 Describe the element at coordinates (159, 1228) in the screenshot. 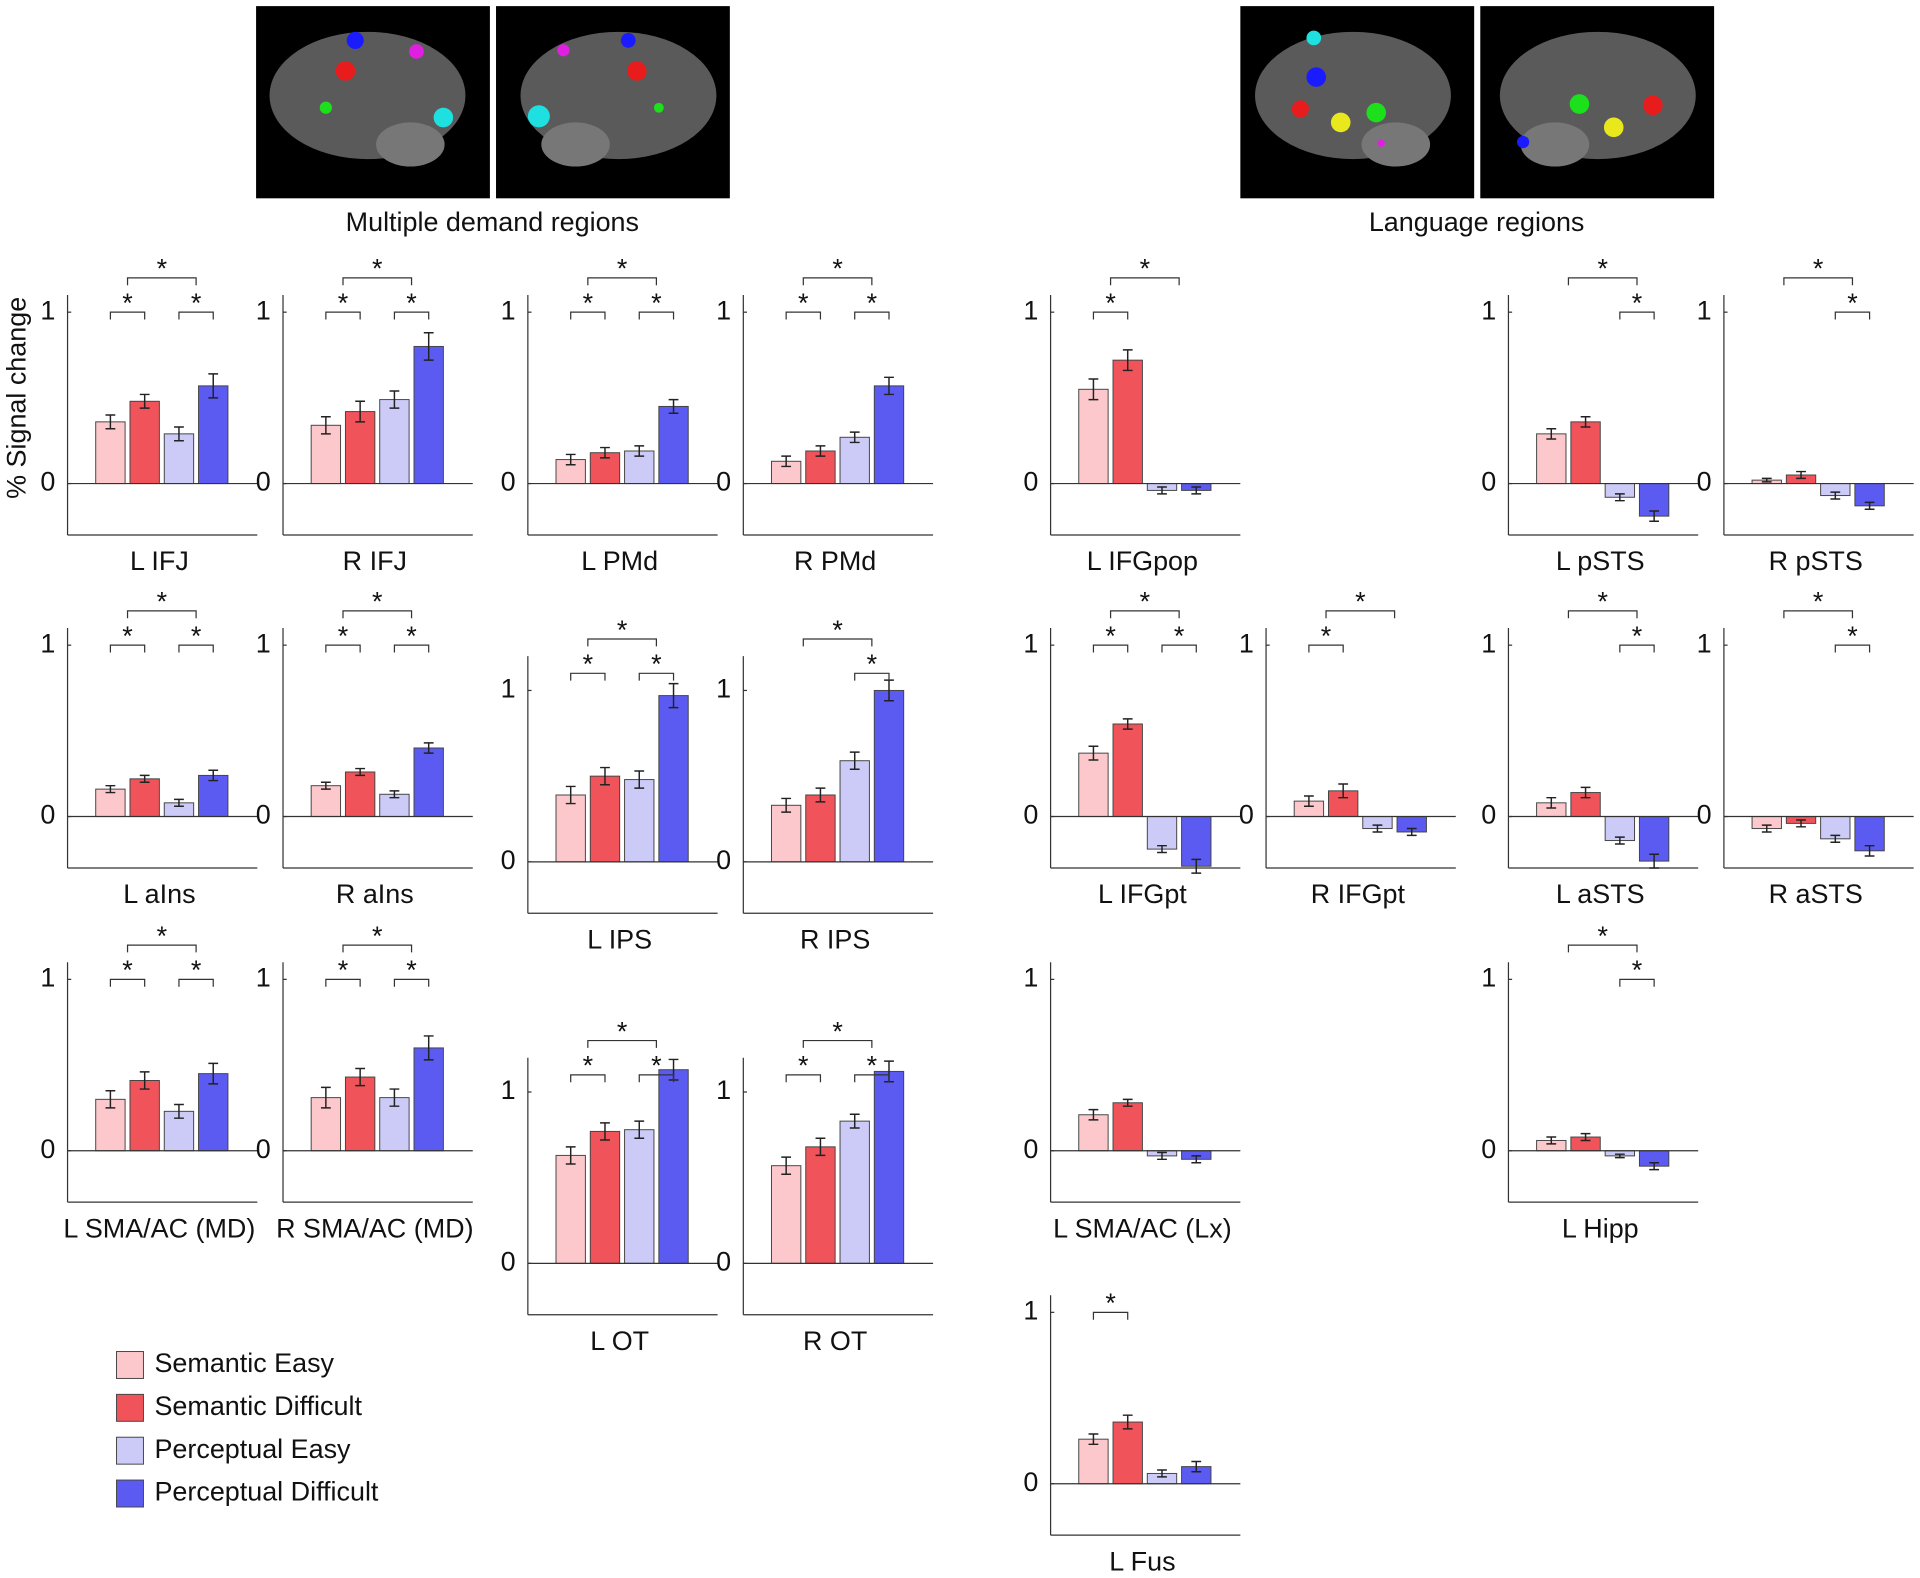

I see `panel-title: L SMA/AC (MD)` at that location.